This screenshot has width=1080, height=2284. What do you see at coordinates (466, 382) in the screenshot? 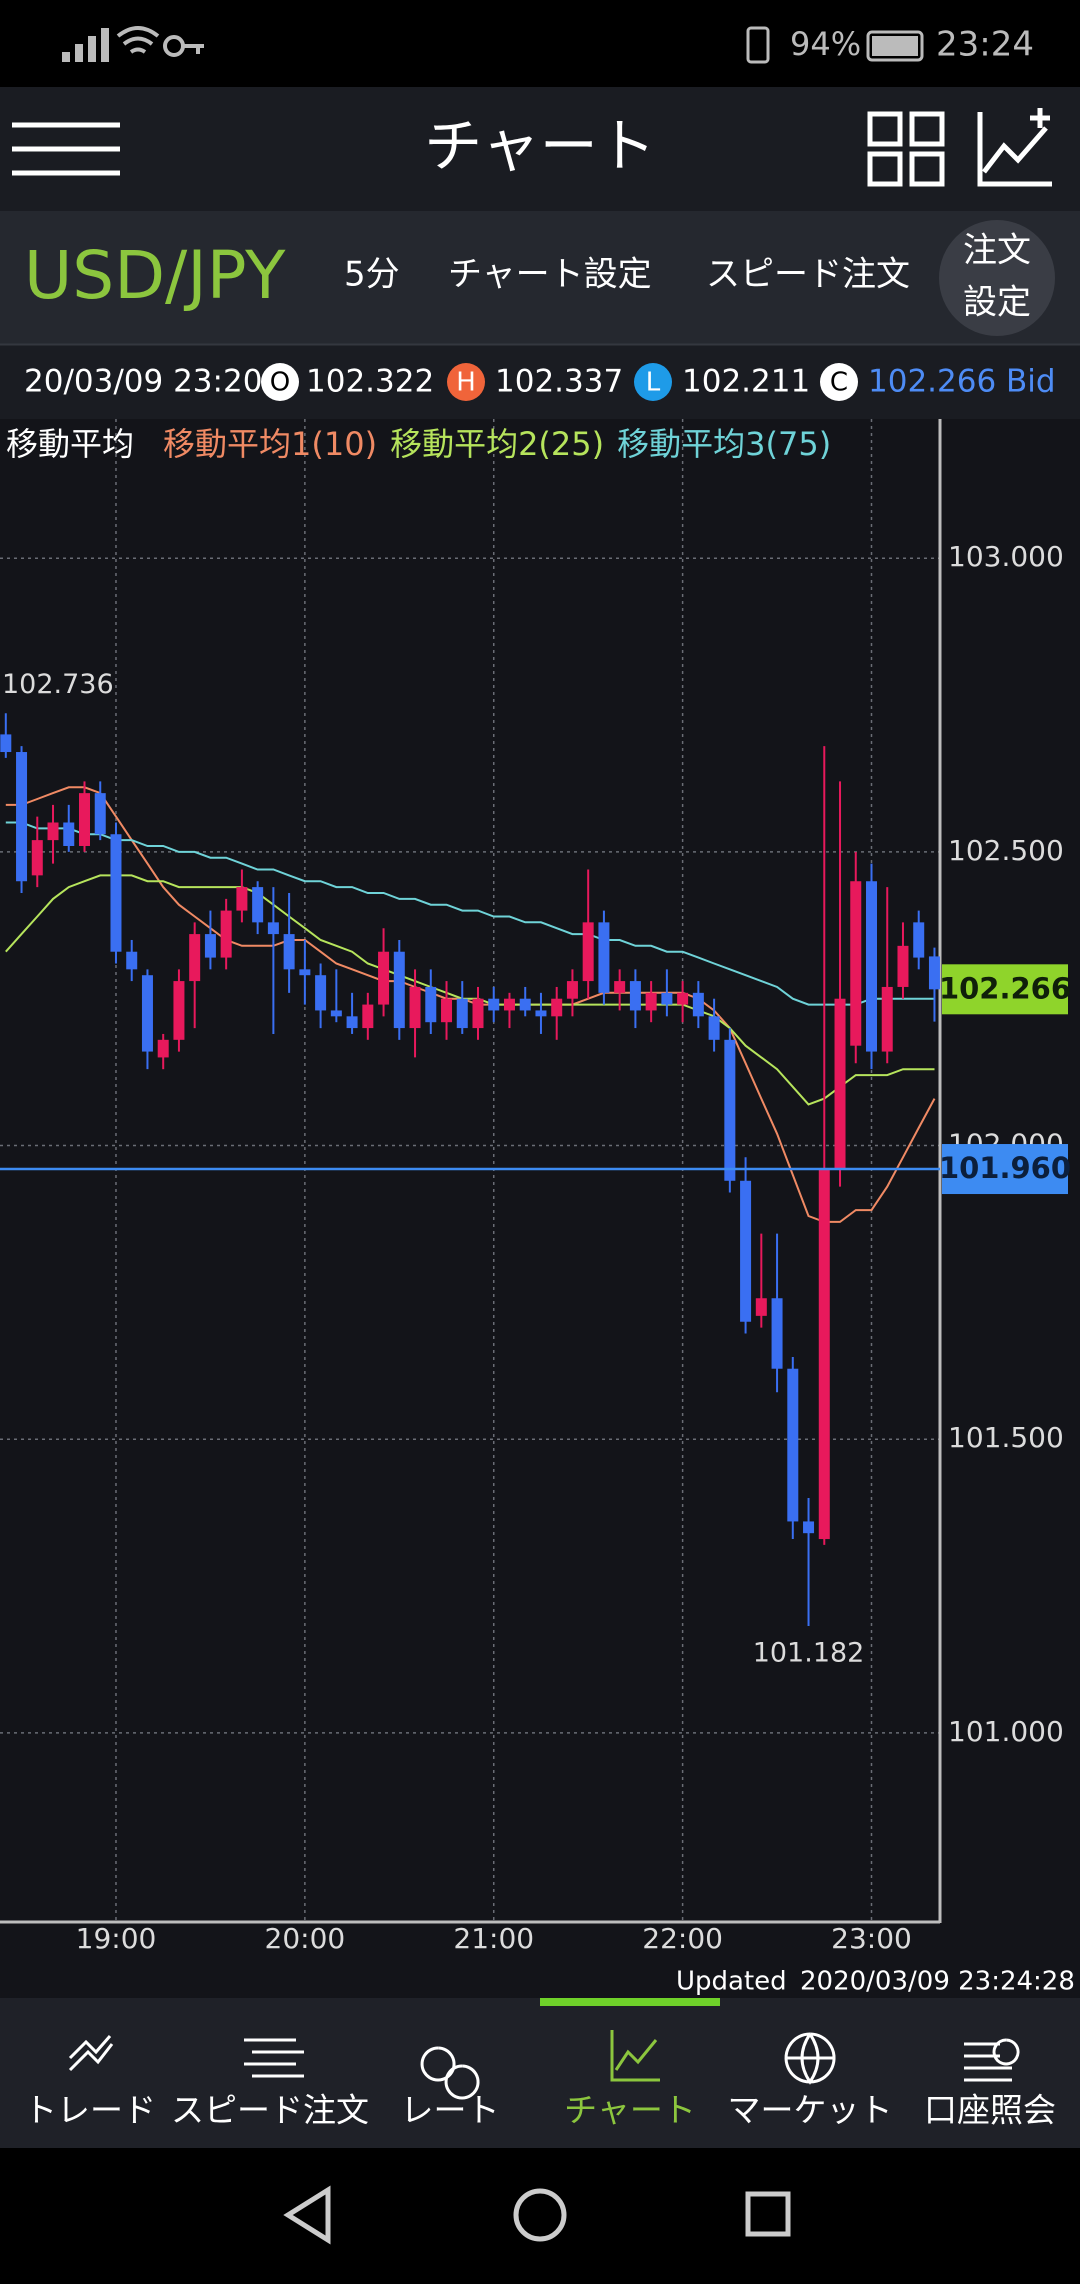
I see `high-badge` at bounding box center [466, 382].